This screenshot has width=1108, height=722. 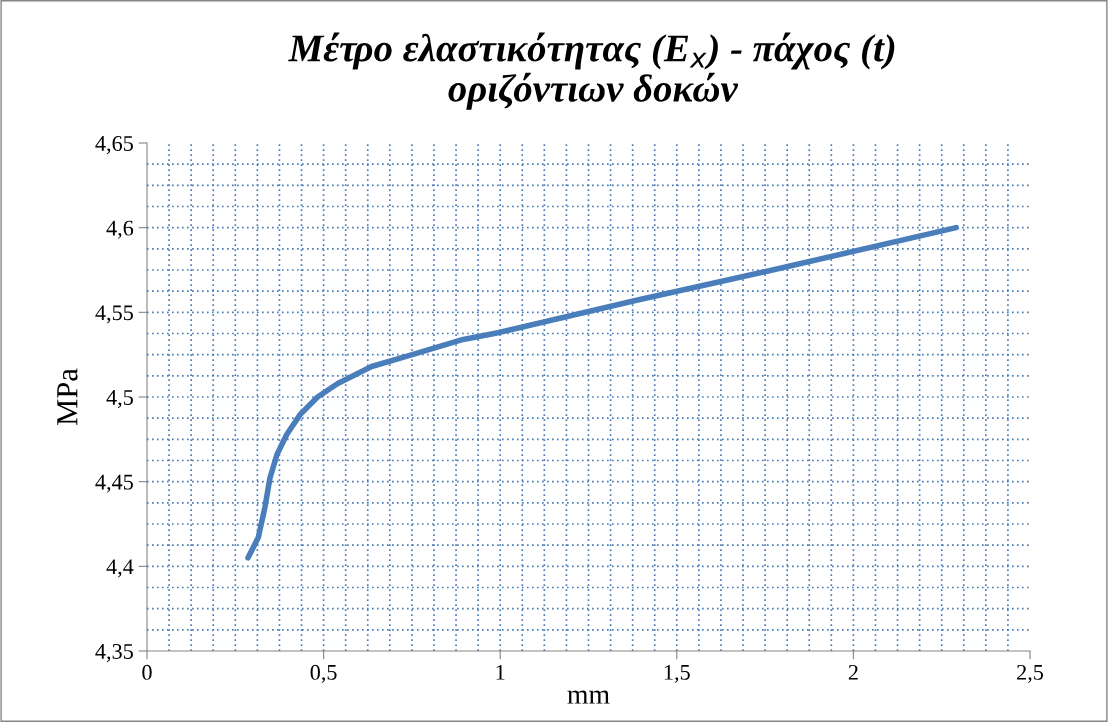 I want to click on y-tick-label: 4,45, so click(x=114, y=483).